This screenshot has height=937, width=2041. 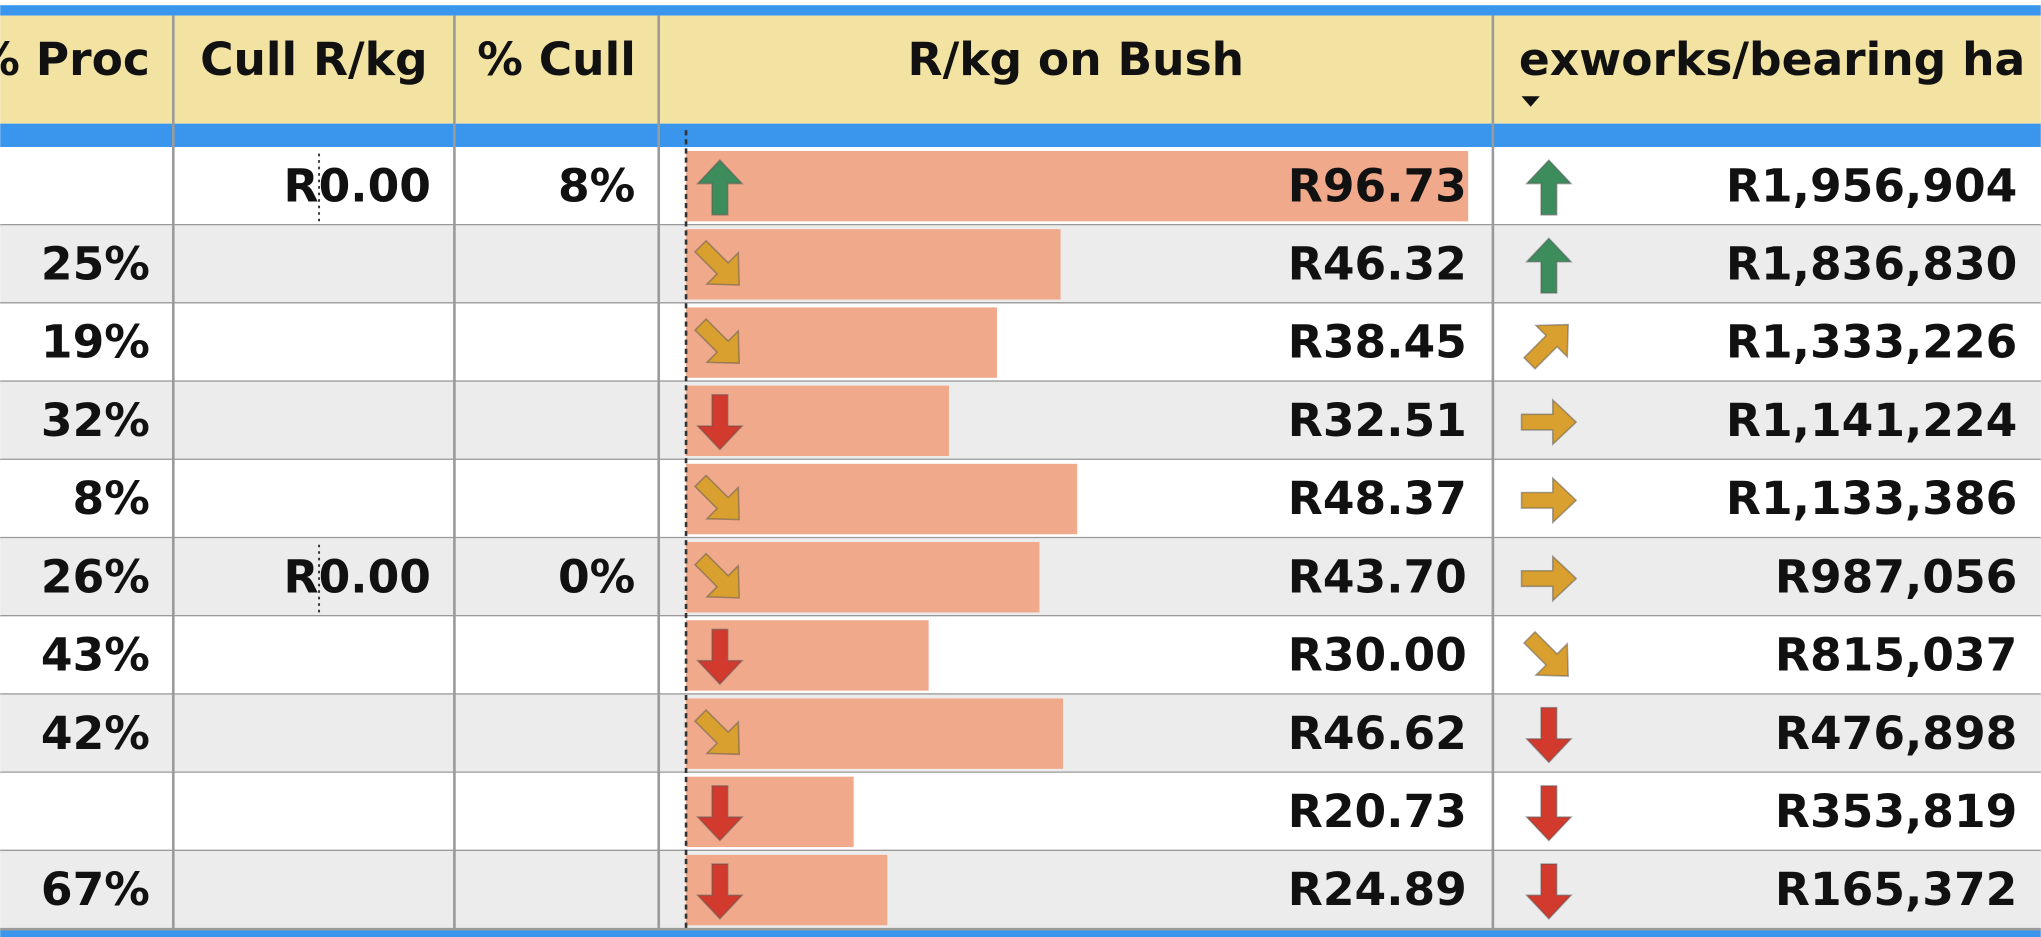 I want to click on cell-value: R30.00, so click(x=1377, y=655).